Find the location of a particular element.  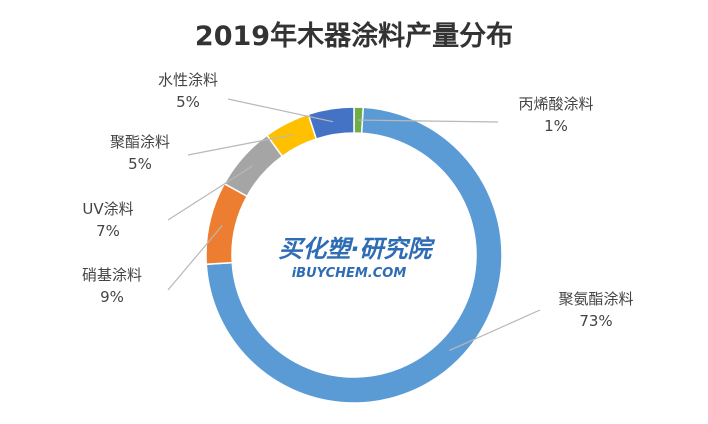

watermark-line1: 买化塑·研究院 is located at coordinates (356, 249).